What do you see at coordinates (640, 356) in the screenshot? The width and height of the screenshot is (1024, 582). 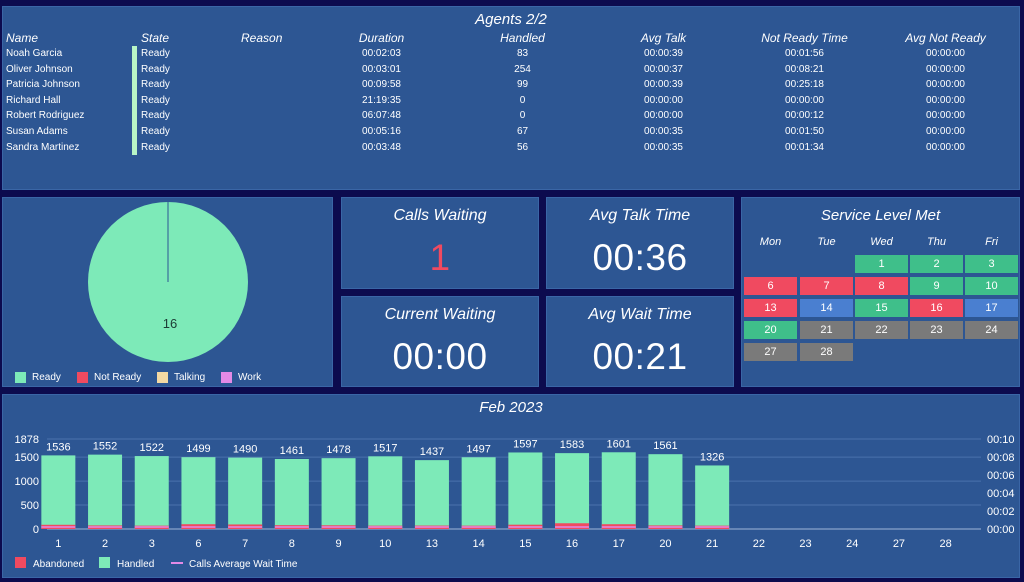 I see `avg-wait-time-value: 00:21` at bounding box center [640, 356].